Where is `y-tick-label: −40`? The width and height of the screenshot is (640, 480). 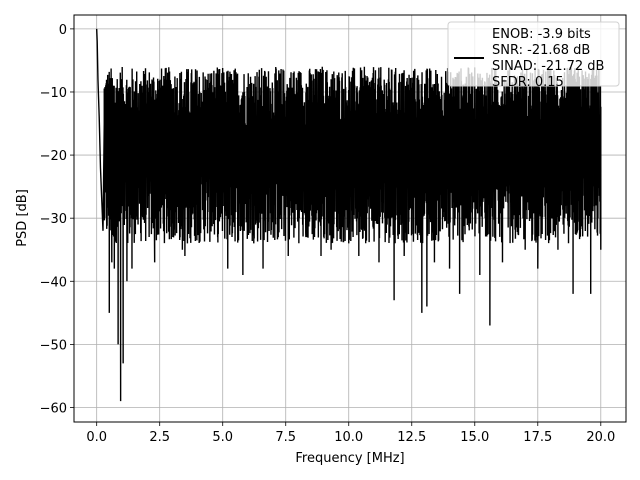
y-tick-label: −40 is located at coordinates (53, 282).